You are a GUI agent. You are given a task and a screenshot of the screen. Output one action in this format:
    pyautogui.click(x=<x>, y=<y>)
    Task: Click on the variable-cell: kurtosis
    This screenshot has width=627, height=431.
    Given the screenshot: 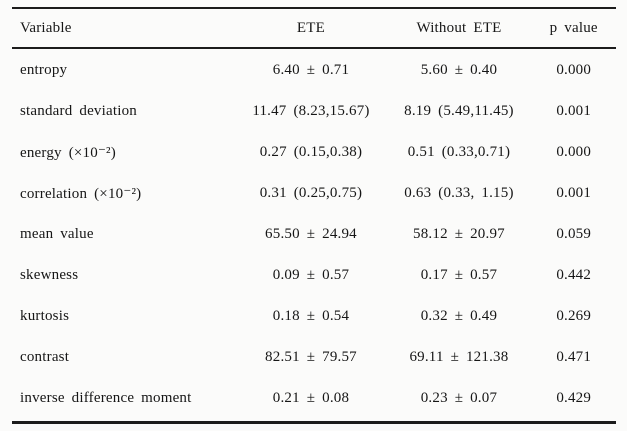 What is the action you would take?
    pyautogui.click(x=45, y=316)
    